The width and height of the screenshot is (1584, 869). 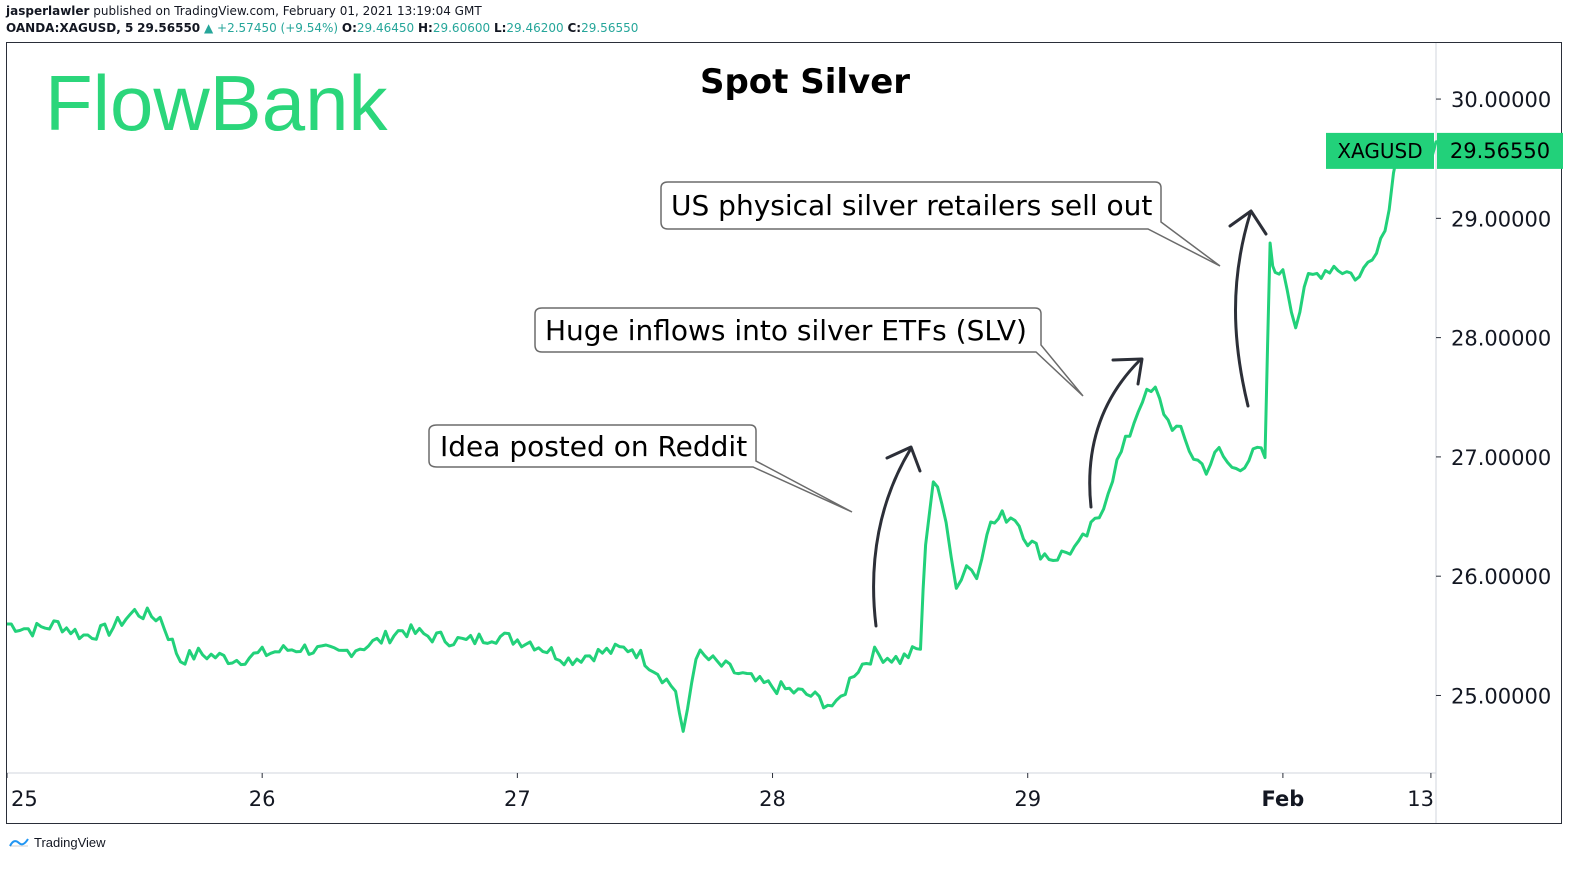 I want to click on annotation-retailers: US physical silver retailers sell out, so click(x=940, y=224).